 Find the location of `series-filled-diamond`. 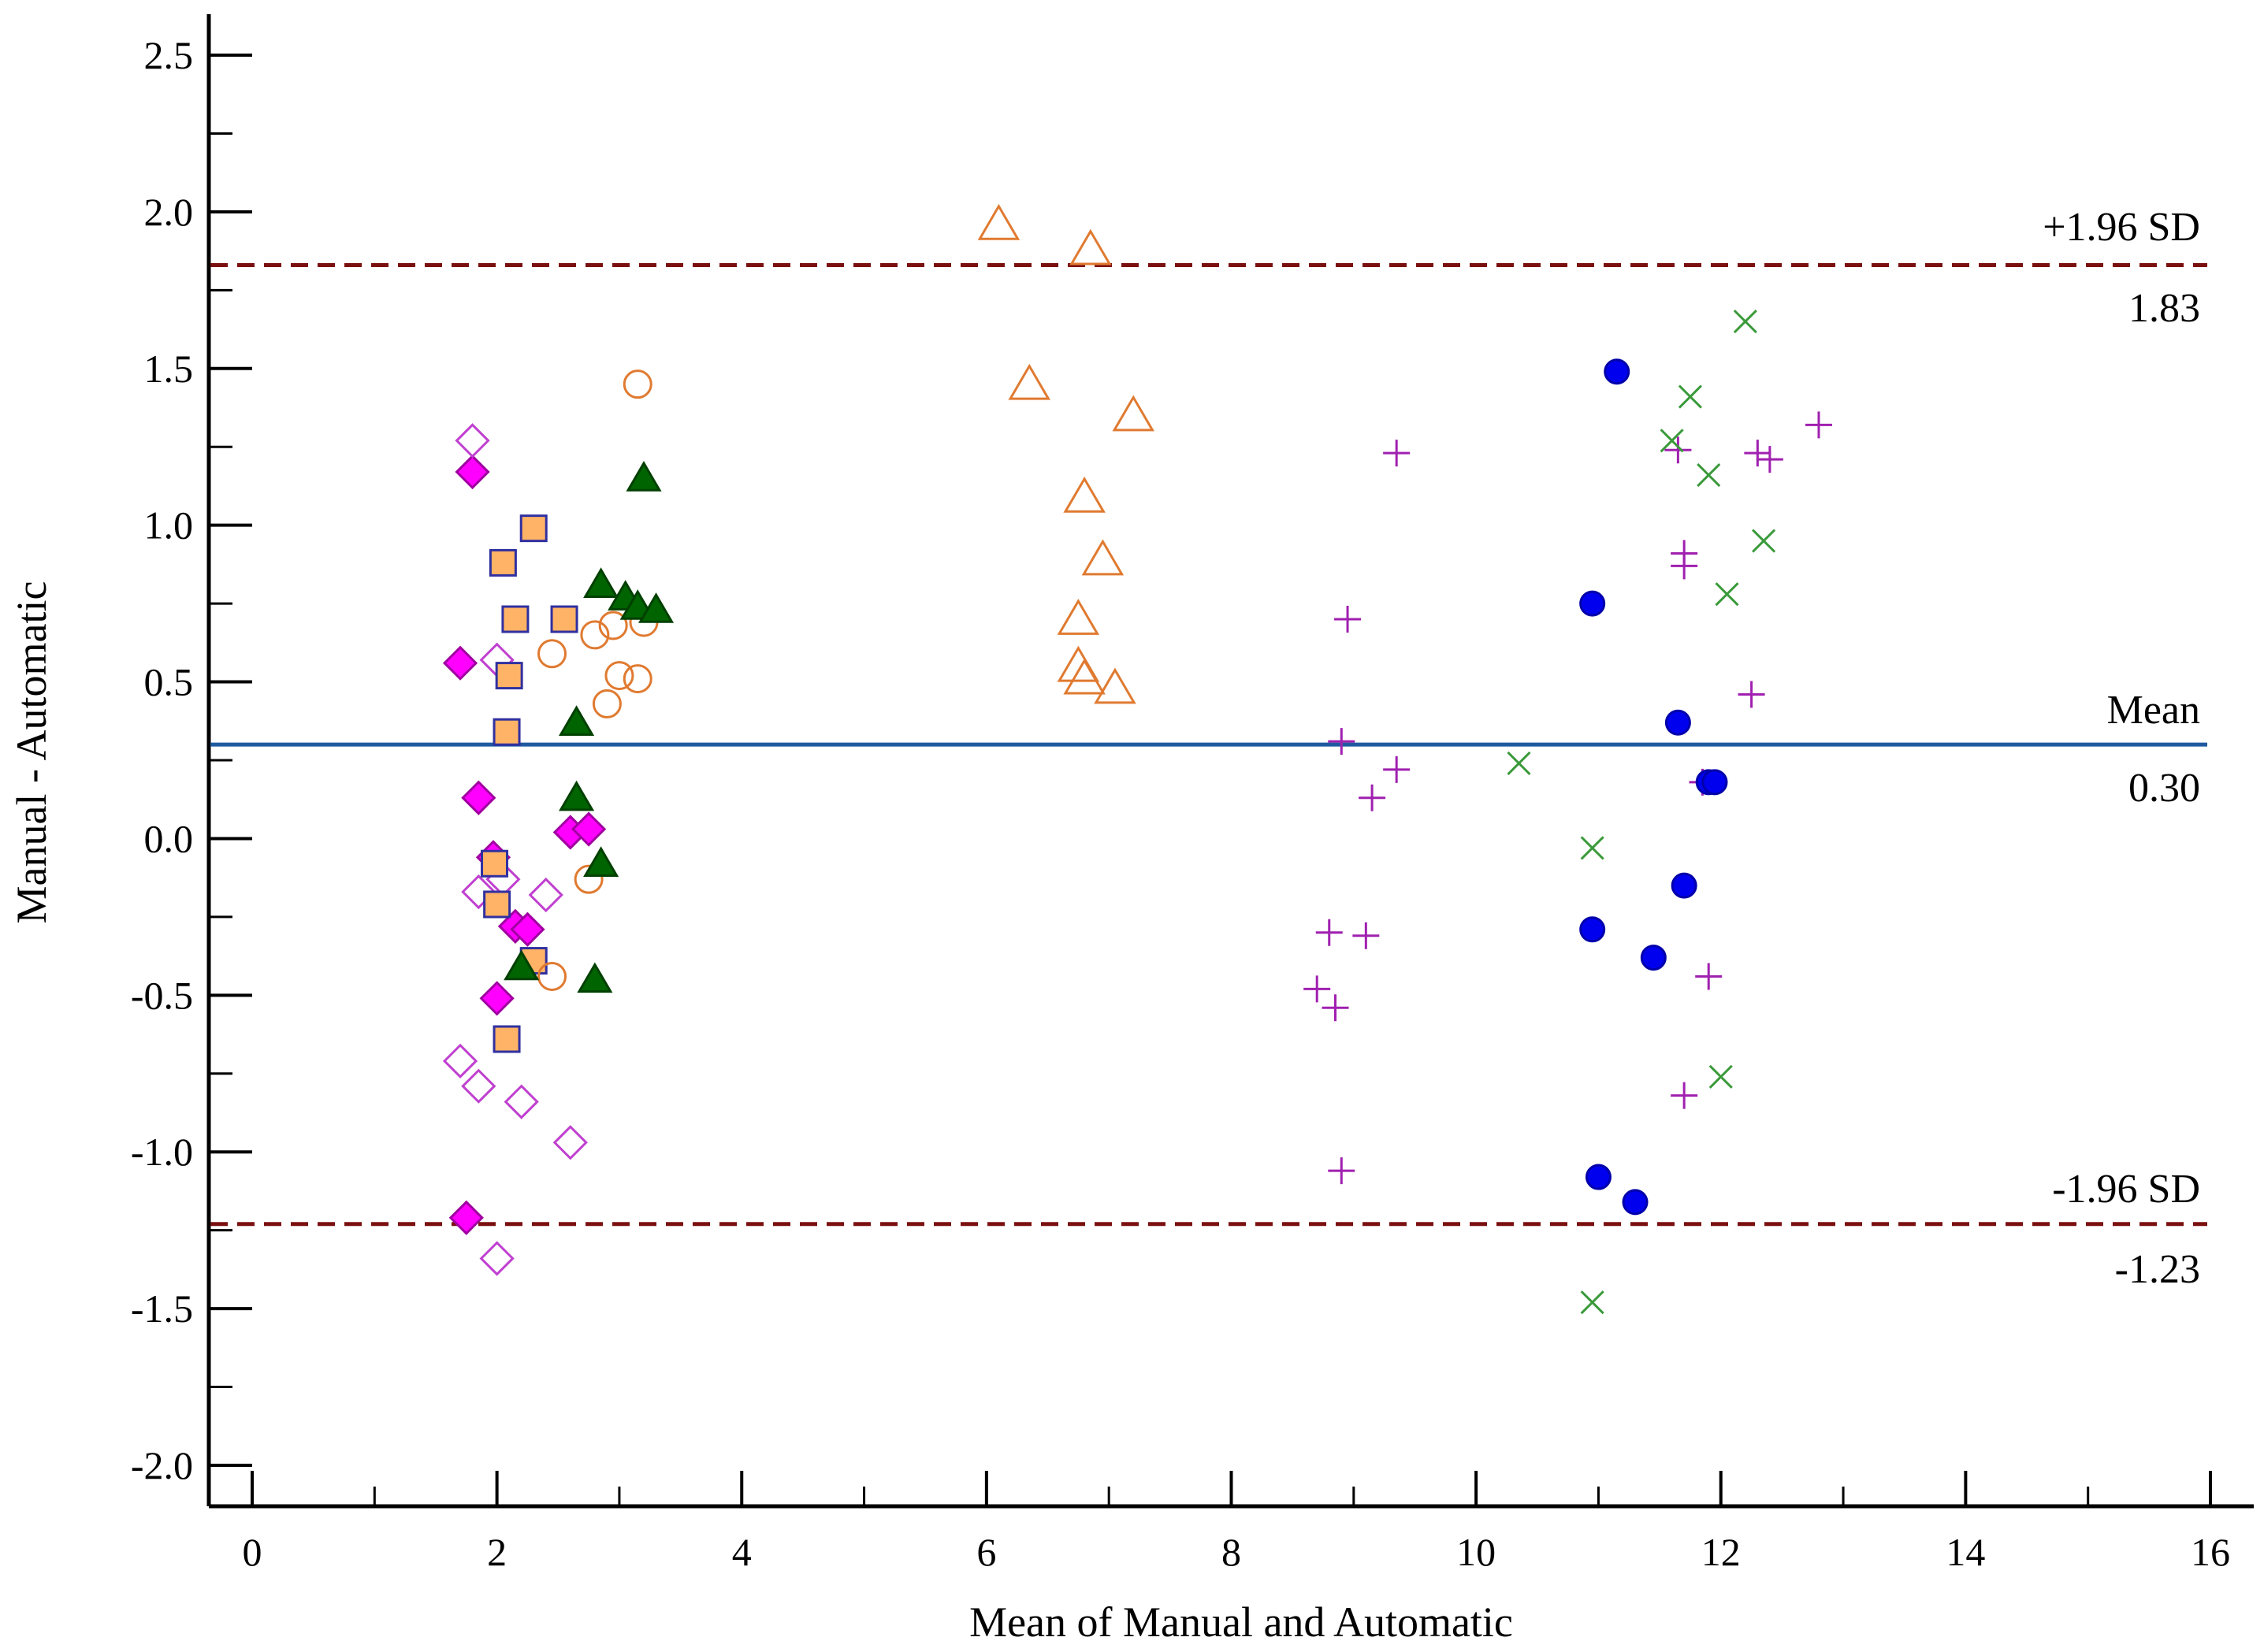

series-filled-diamond is located at coordinates (524, 844).